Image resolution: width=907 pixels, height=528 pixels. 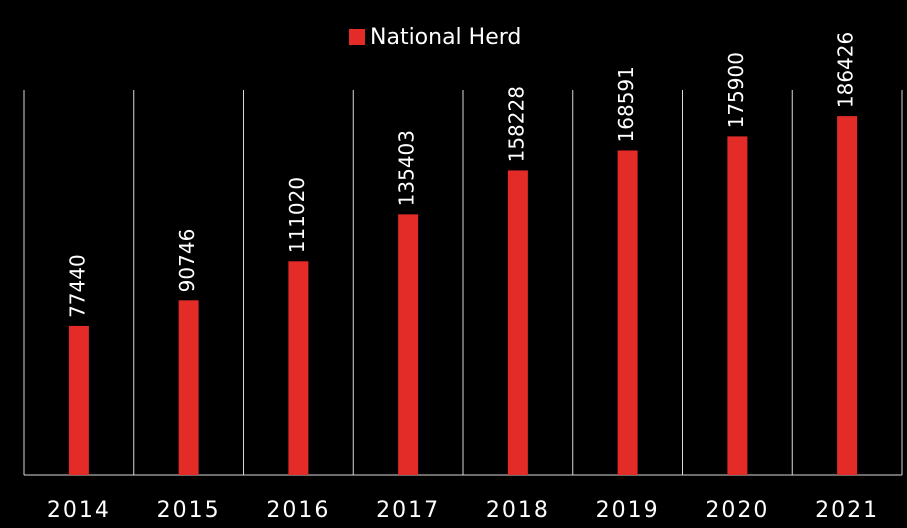 What do you see at coordinates (79, 510) in the screenshot?
I see `x-tick-label: 2014` at bounding box center [79, 510].